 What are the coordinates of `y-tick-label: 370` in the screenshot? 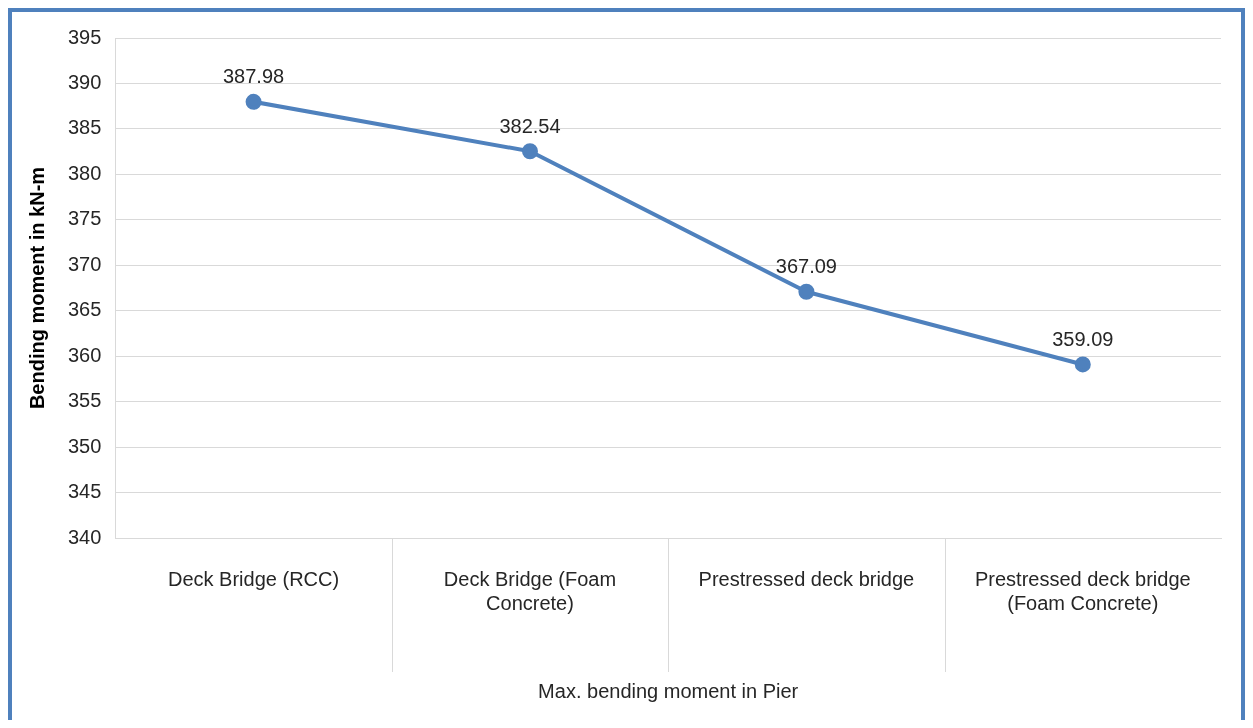 It's located at (84, 263).